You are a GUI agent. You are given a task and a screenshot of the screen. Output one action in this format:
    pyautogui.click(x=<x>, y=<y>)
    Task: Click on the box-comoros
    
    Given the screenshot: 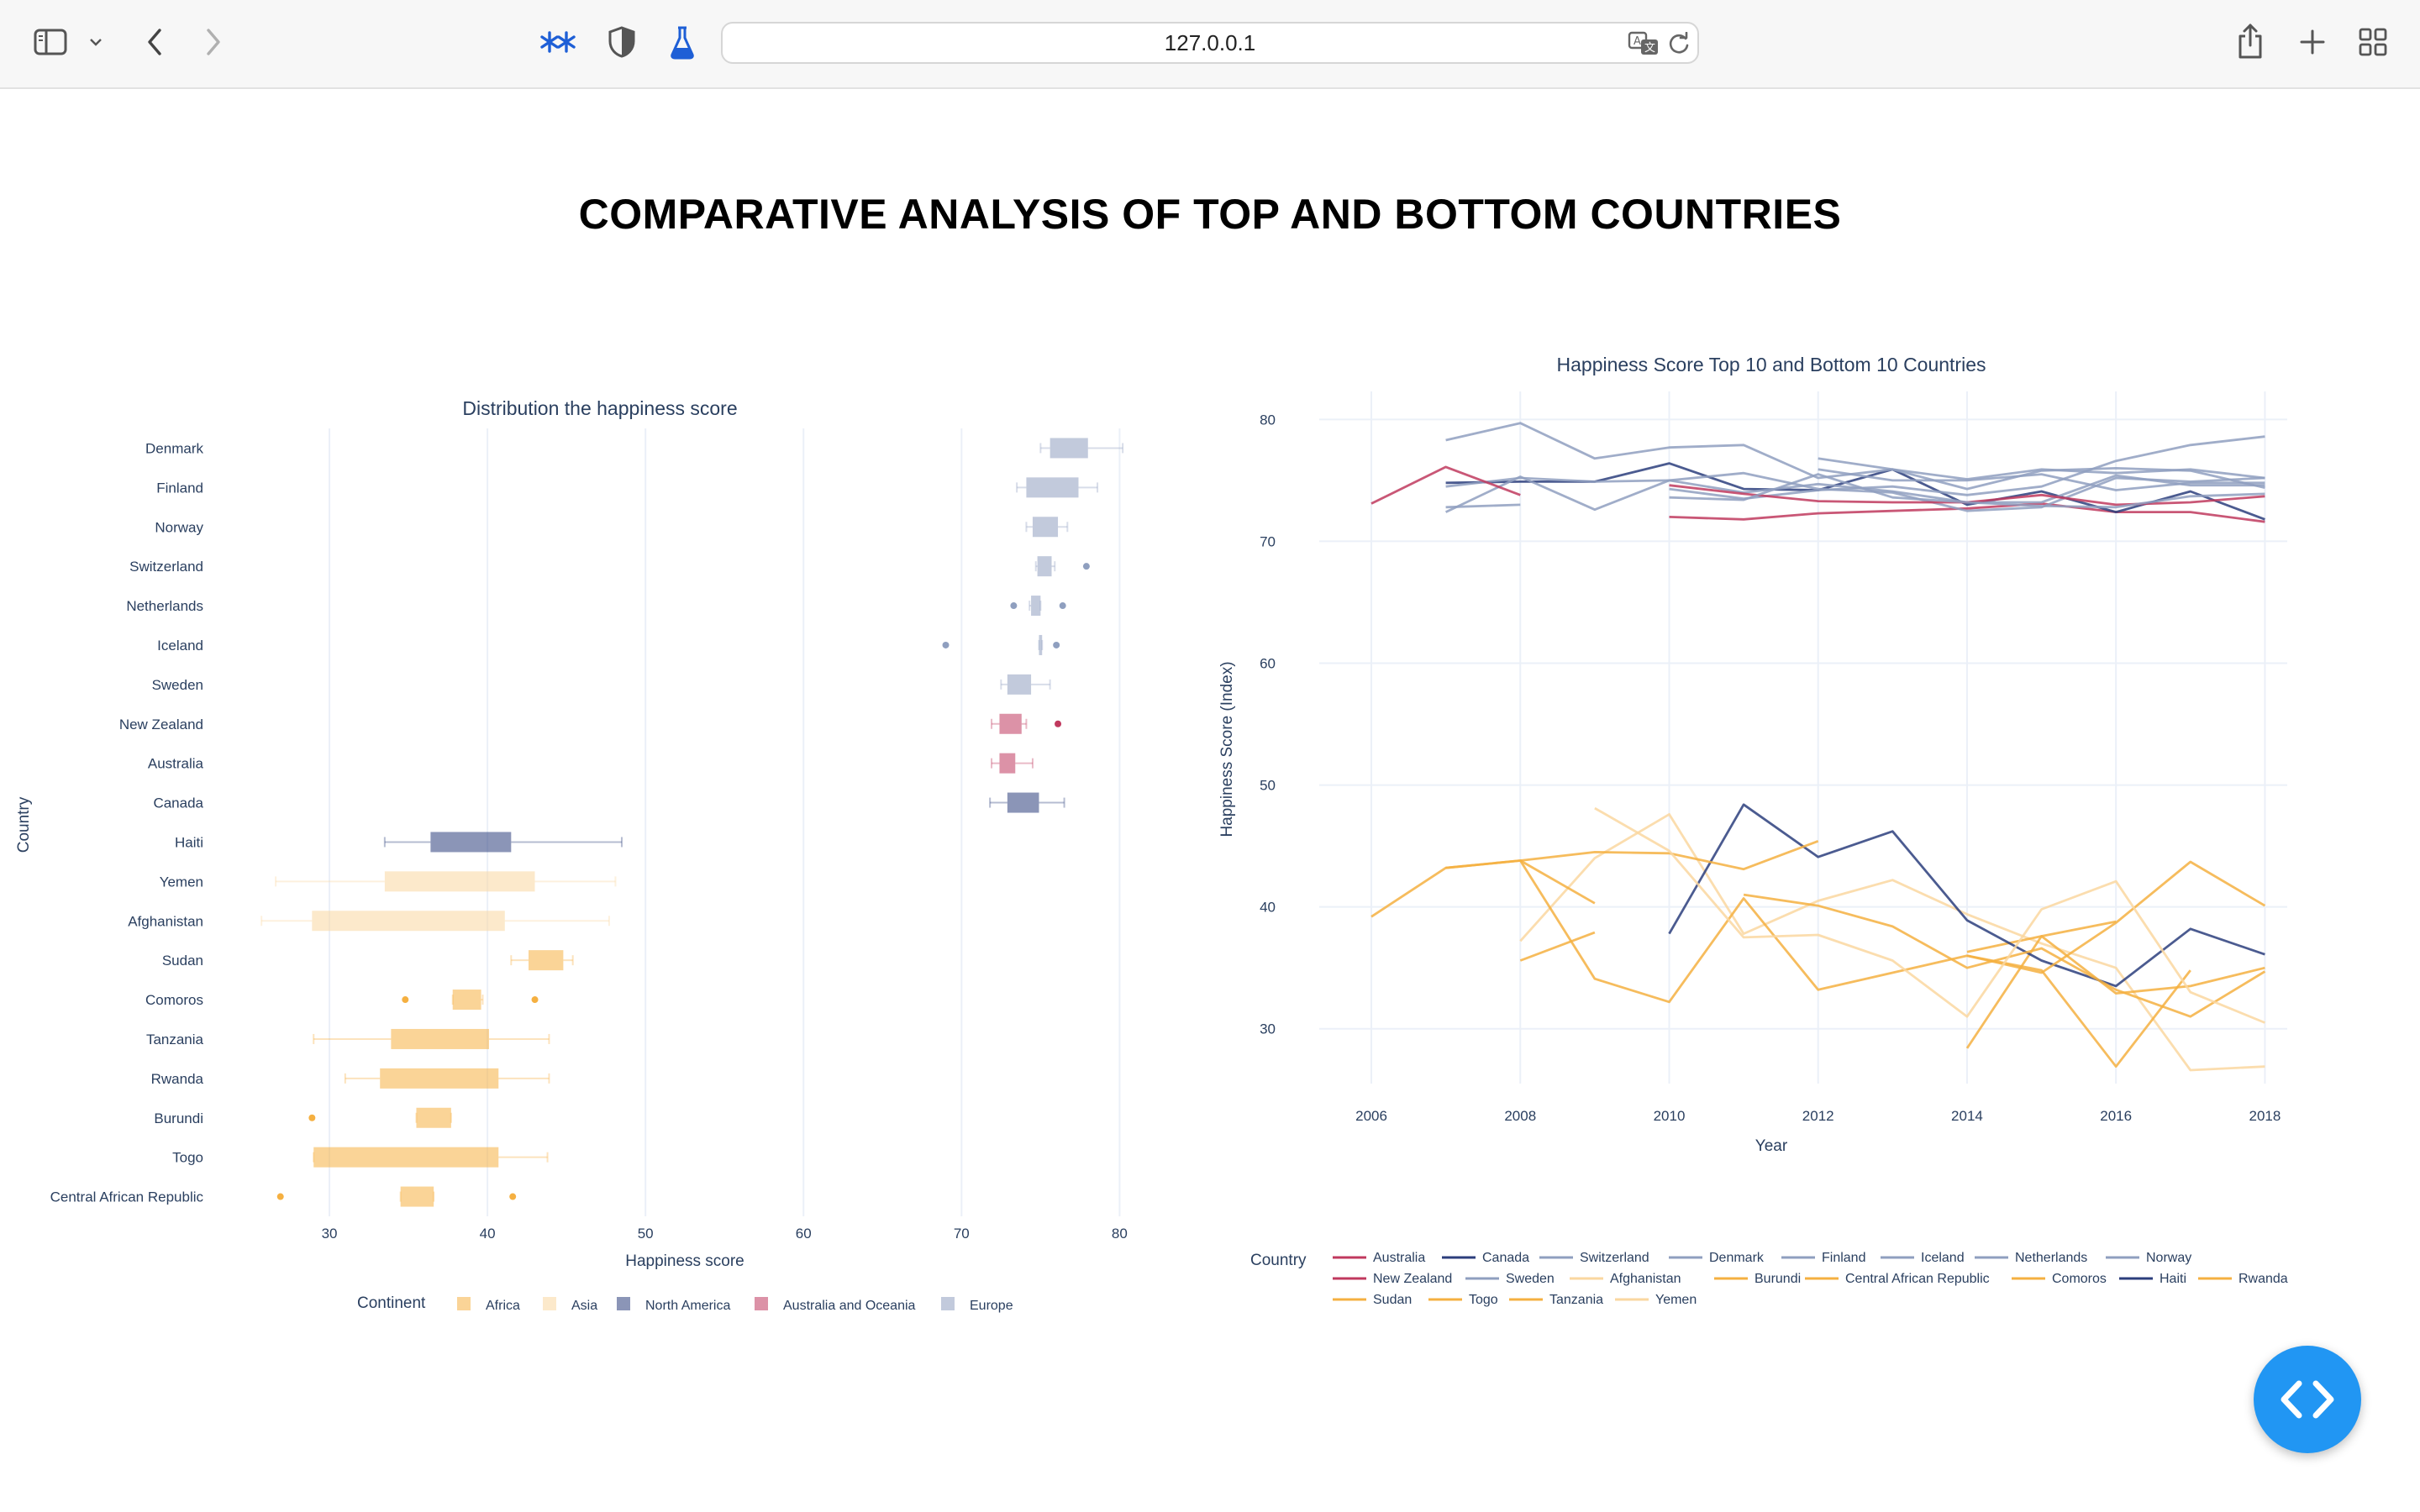 What is the action you would take?
    pyautogui.click(x=466, y=1000)
    